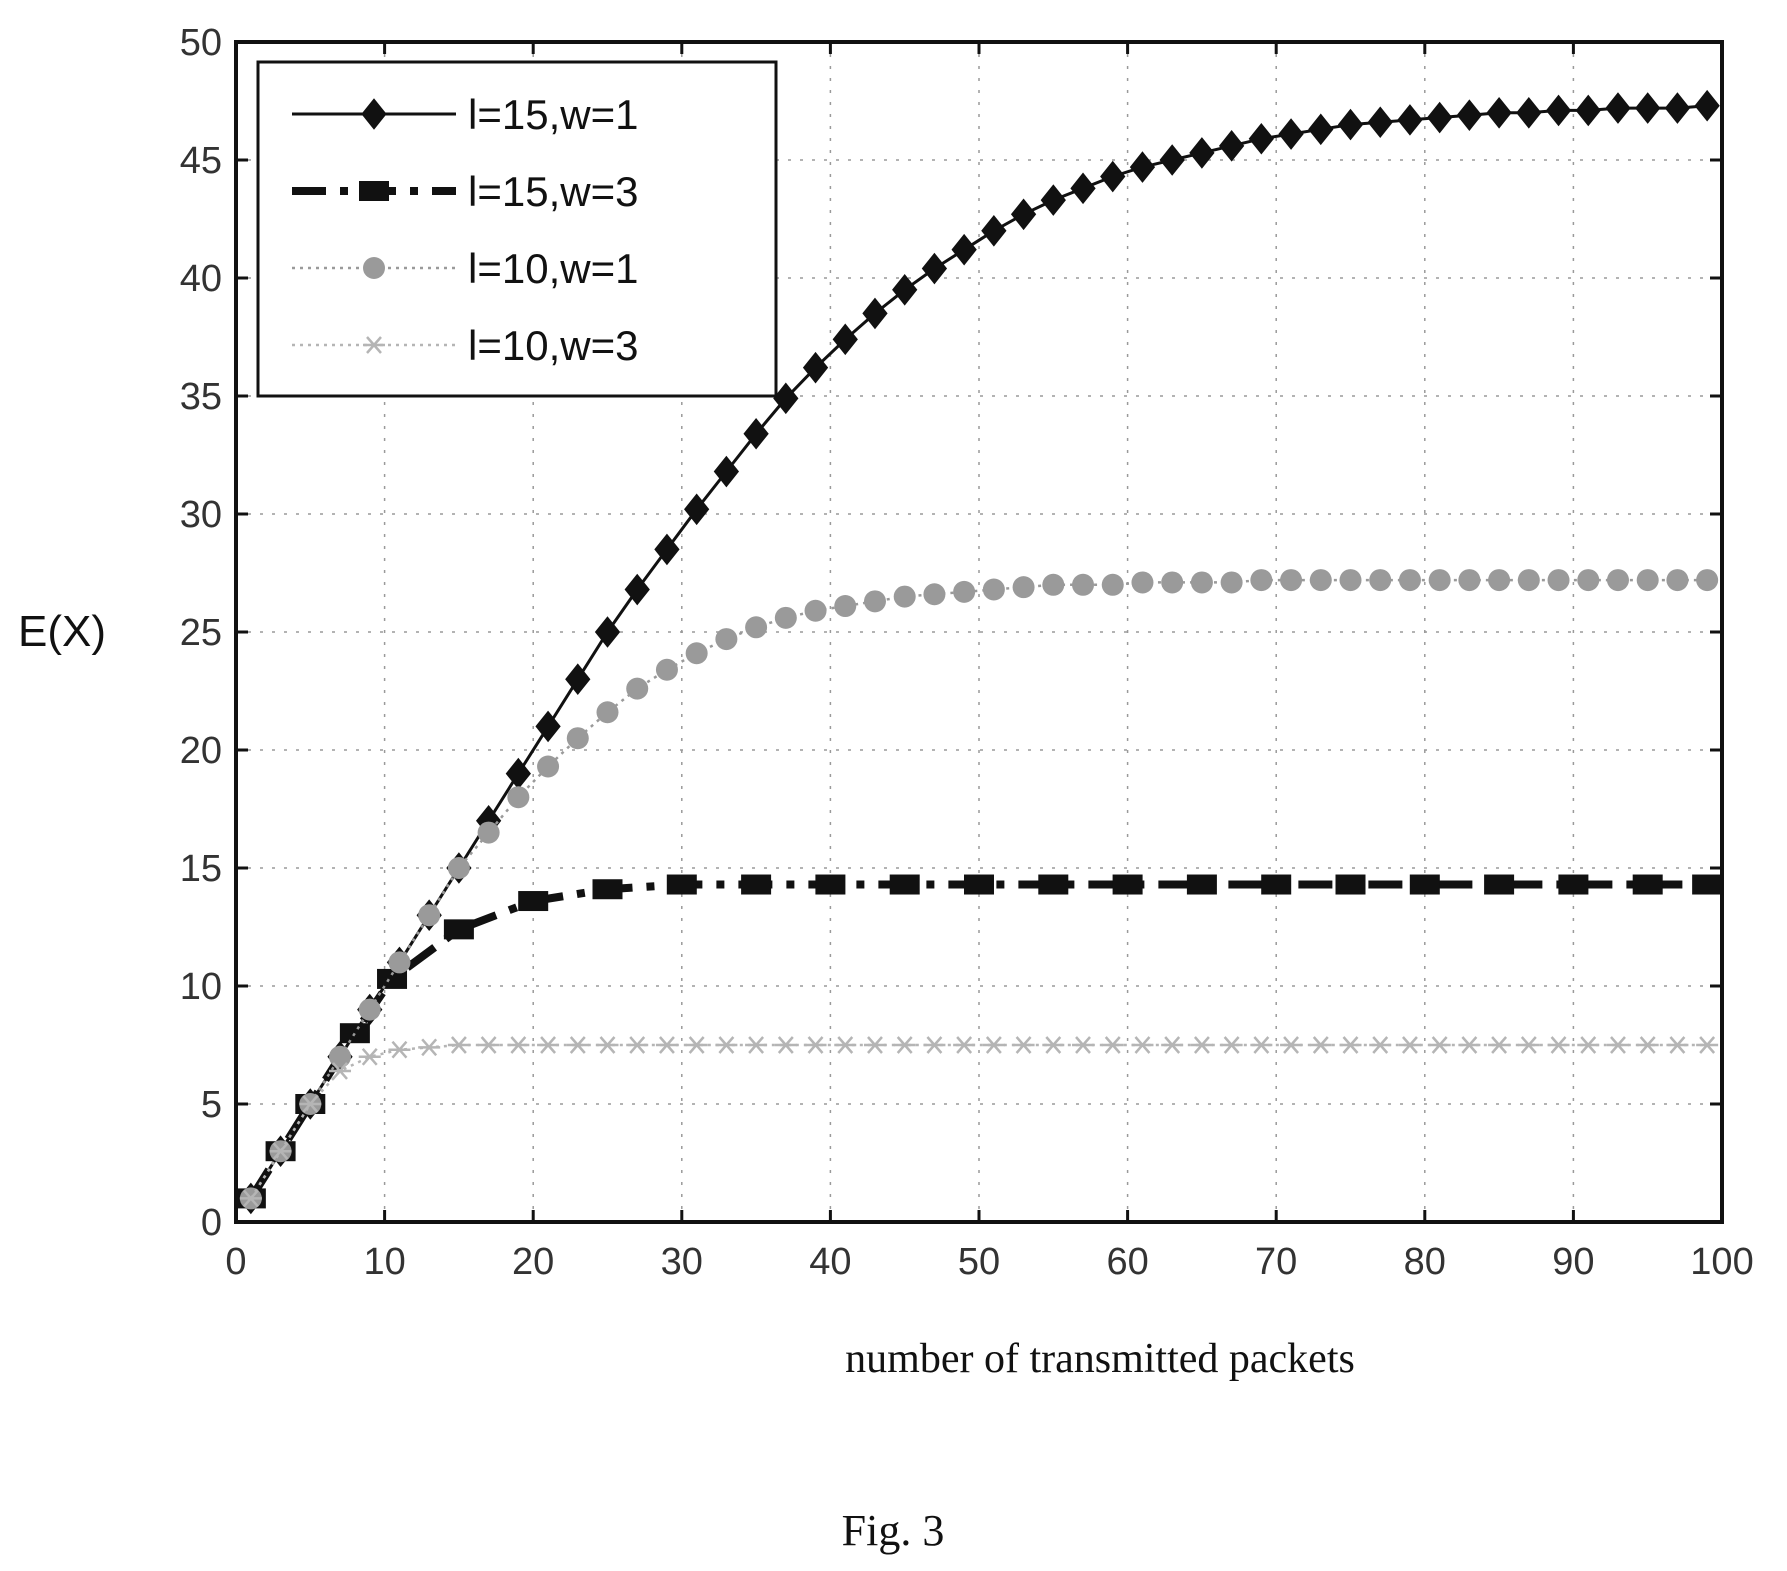 The width and height of the screenshot is (1787, 1571). What do you see at coordinates (830, 1262) in the screenshot?
I see `x-tick-label: 40` at bounding box center [830, 1262].